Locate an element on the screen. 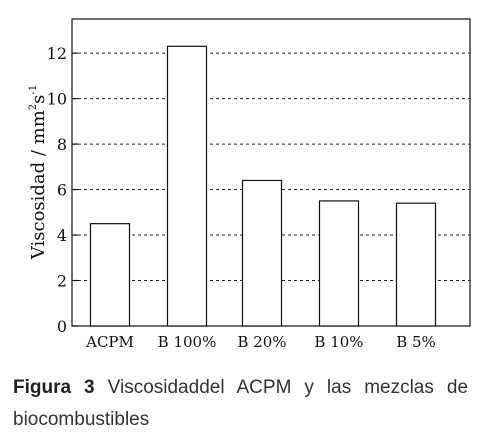 This screenshot has height=438, width=483. x-category-label: B 5% is located at coordinates (416, 342).